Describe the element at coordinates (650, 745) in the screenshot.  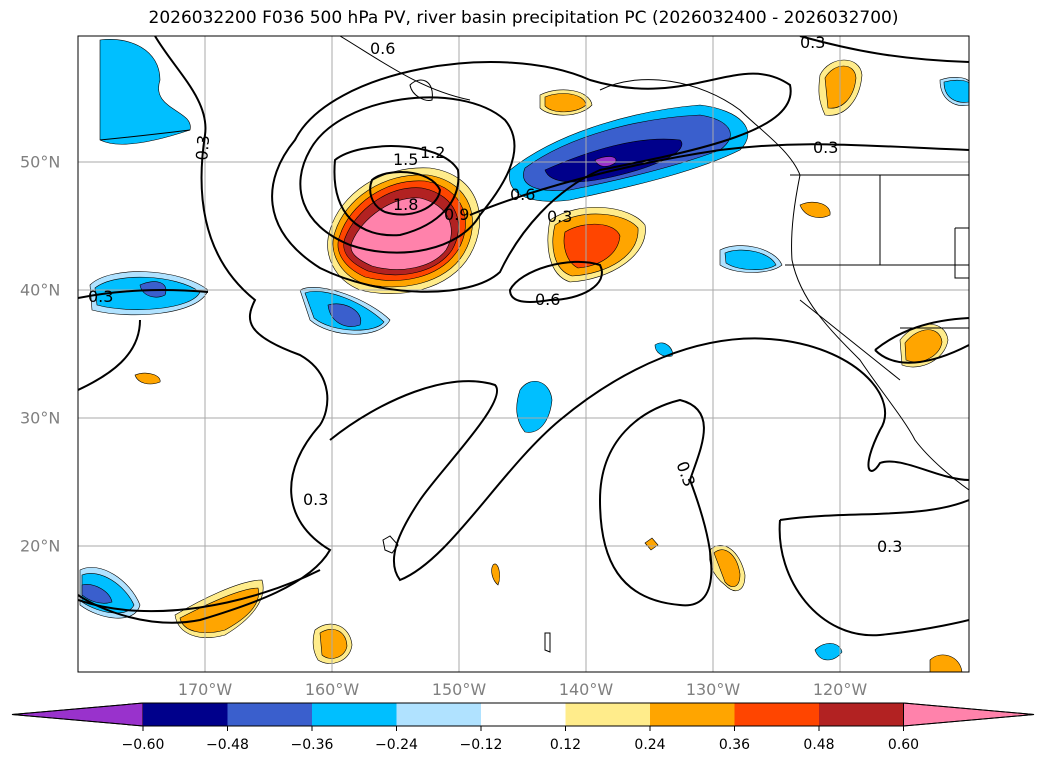
I see `colorbar-tick-label: 0.24` at that location.